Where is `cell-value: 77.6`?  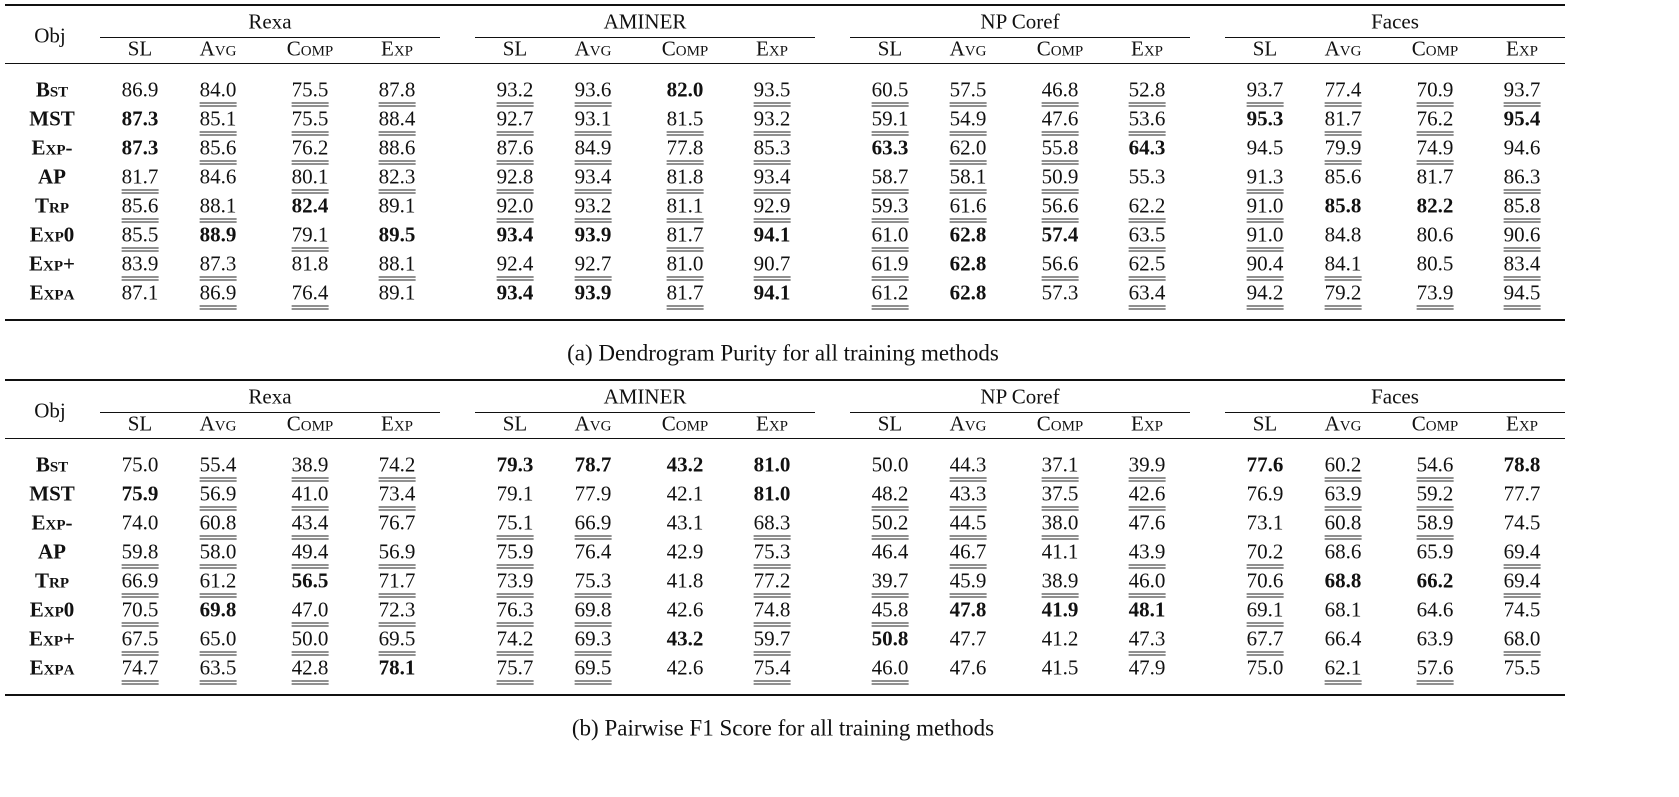
cell-value: 77.6 is located at coordinates (1265, 464).